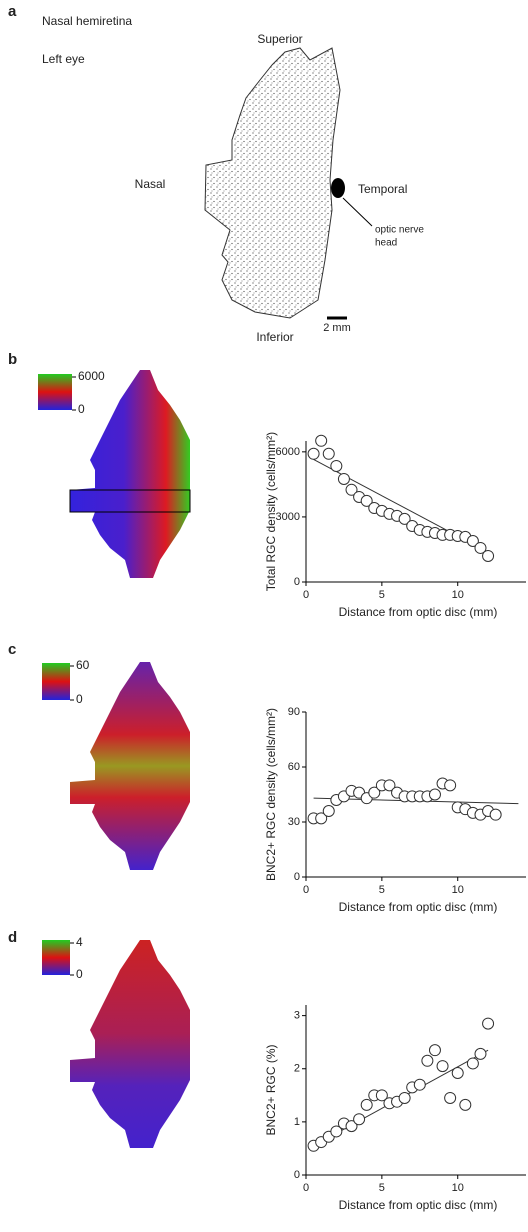 Image resolution: width=528 pixels, height=1232 pixels. I want to click on sample-band, so click(130, 501).